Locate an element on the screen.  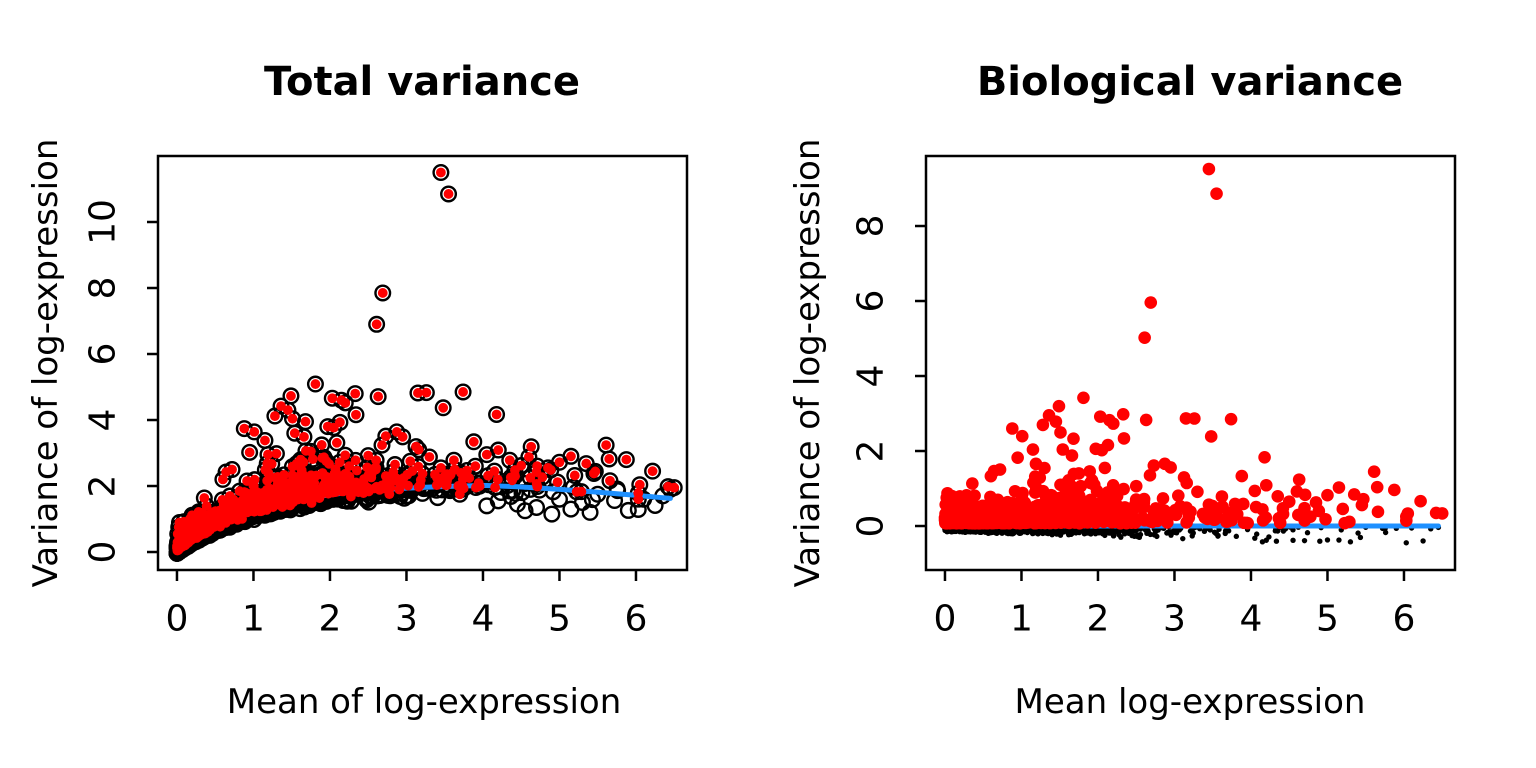
panel1-y-axis-label: Variance of log-expression is located at coordinates (46, 363).